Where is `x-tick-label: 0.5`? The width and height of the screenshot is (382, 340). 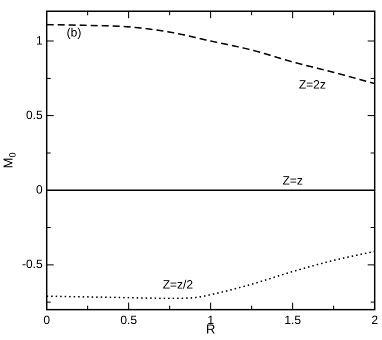
x-tick-label: 0.5 is located at coordinates (129, 320).